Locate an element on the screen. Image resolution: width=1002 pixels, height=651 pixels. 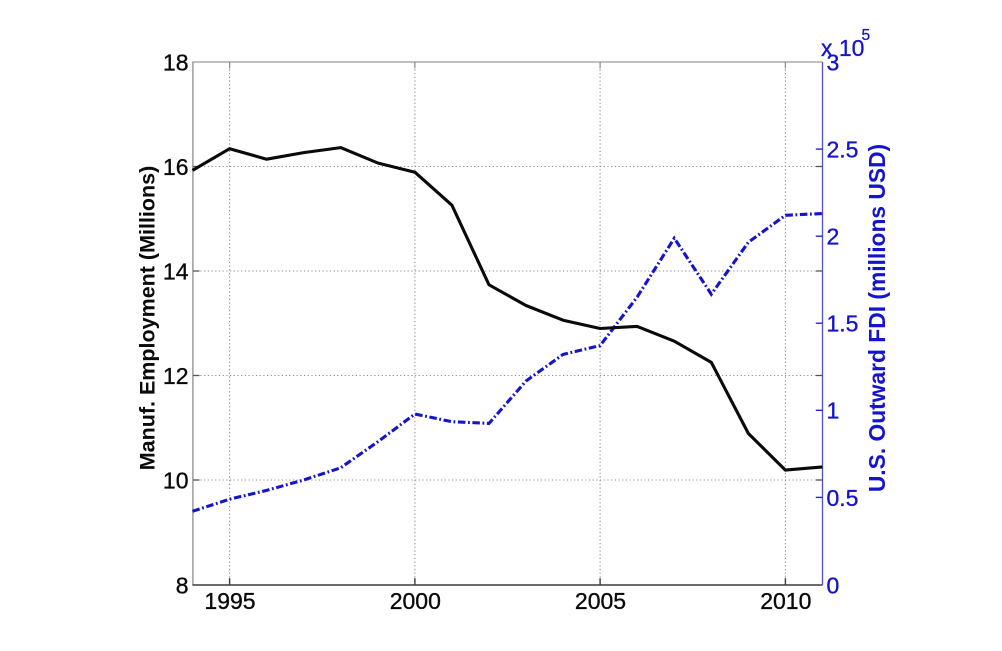
svg-text: 0.5 is located at coordinates (843, 498).